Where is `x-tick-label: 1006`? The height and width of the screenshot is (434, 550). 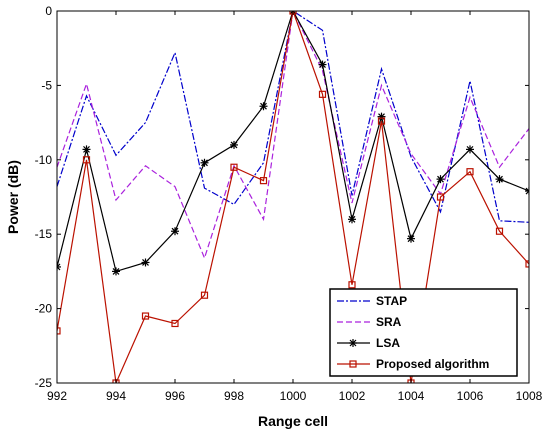
x-tick-label: 1006 is located at coordinates (470, 396).